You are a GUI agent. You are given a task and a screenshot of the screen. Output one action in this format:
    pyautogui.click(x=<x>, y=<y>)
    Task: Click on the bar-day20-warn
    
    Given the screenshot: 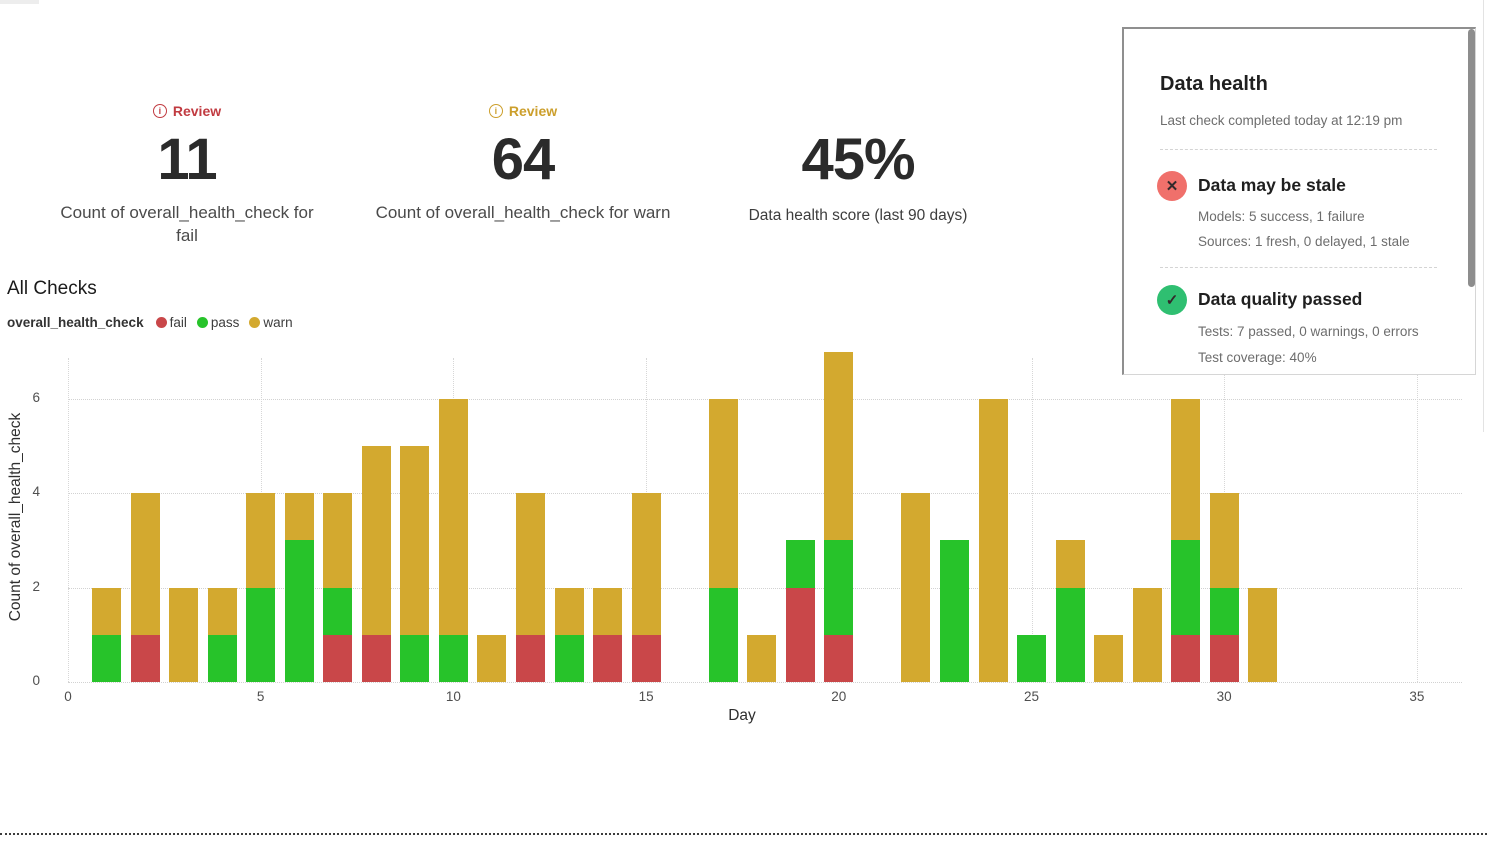 What is the action you would take?
    pyautogui.click(x=839, y=446)
    